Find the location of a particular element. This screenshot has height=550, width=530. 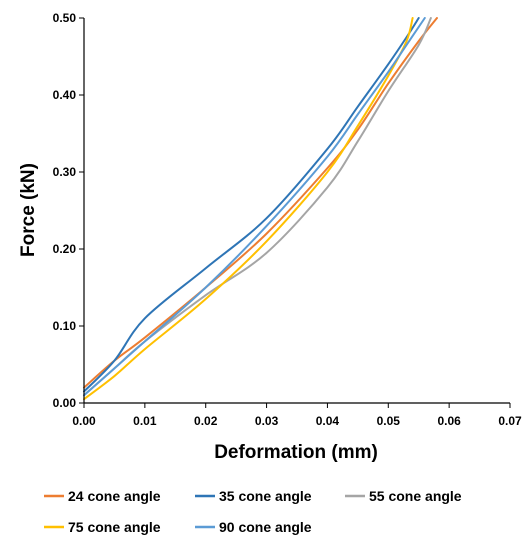

y-tick-label: 0.30 is located at coordinates (65, 172).